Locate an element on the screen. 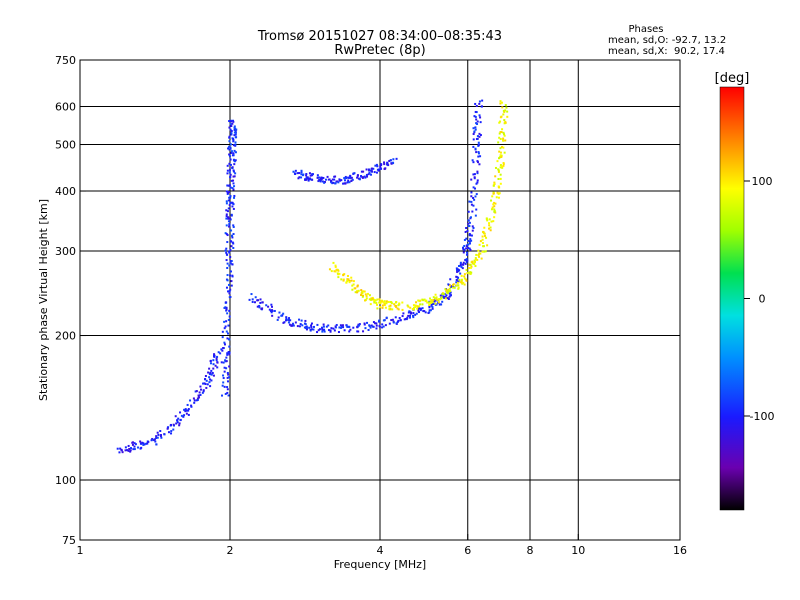  colorbar-label: [deg] is located at coordinates (732, 78).